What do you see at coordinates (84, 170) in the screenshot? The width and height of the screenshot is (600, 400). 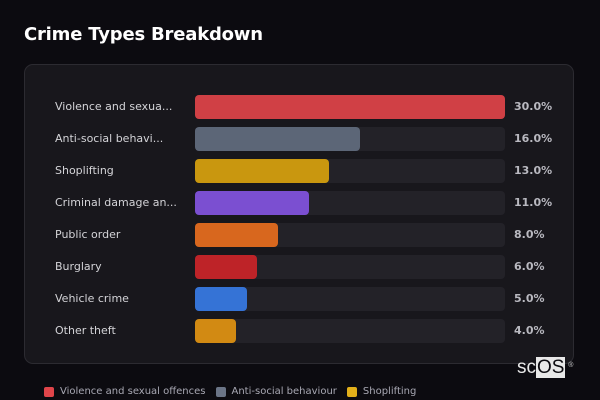 I see `bar-label: Shoplifting` at bounding box center [84, 170].